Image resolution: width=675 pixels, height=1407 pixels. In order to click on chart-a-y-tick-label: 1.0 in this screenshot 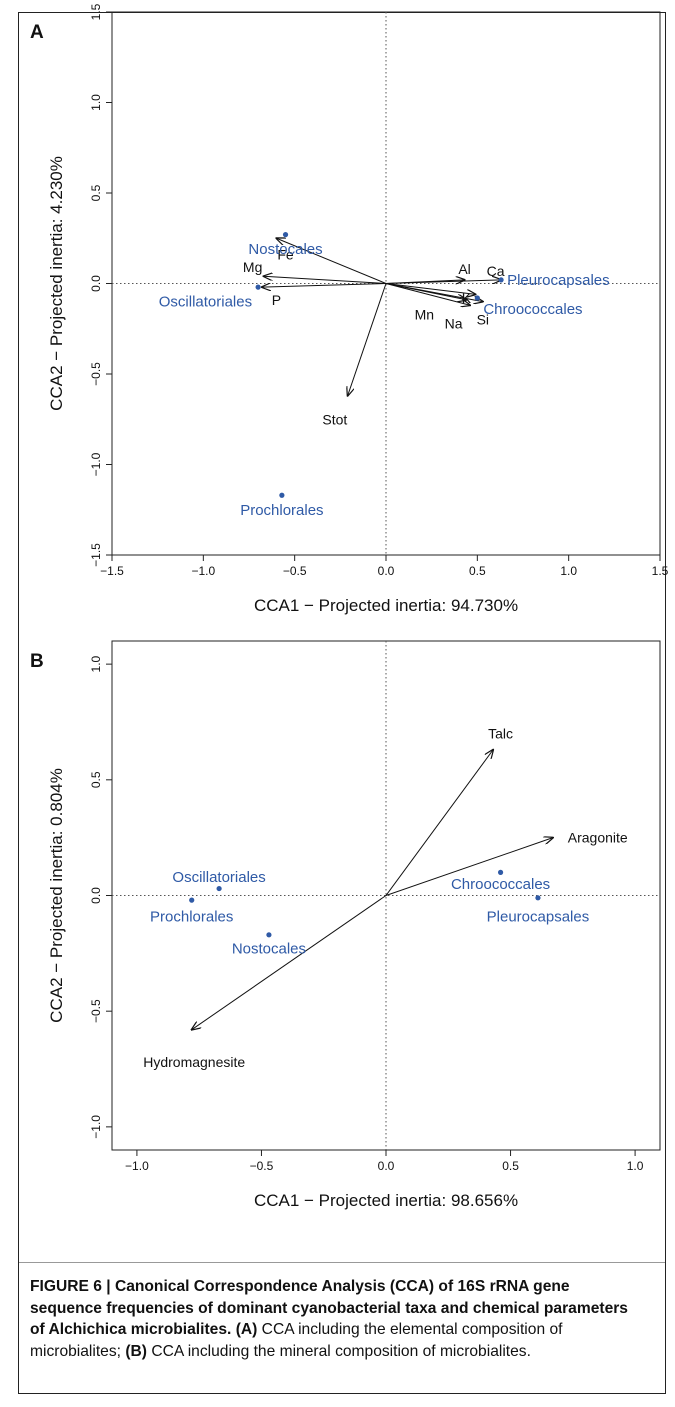, I will do `click(96, 102)`.